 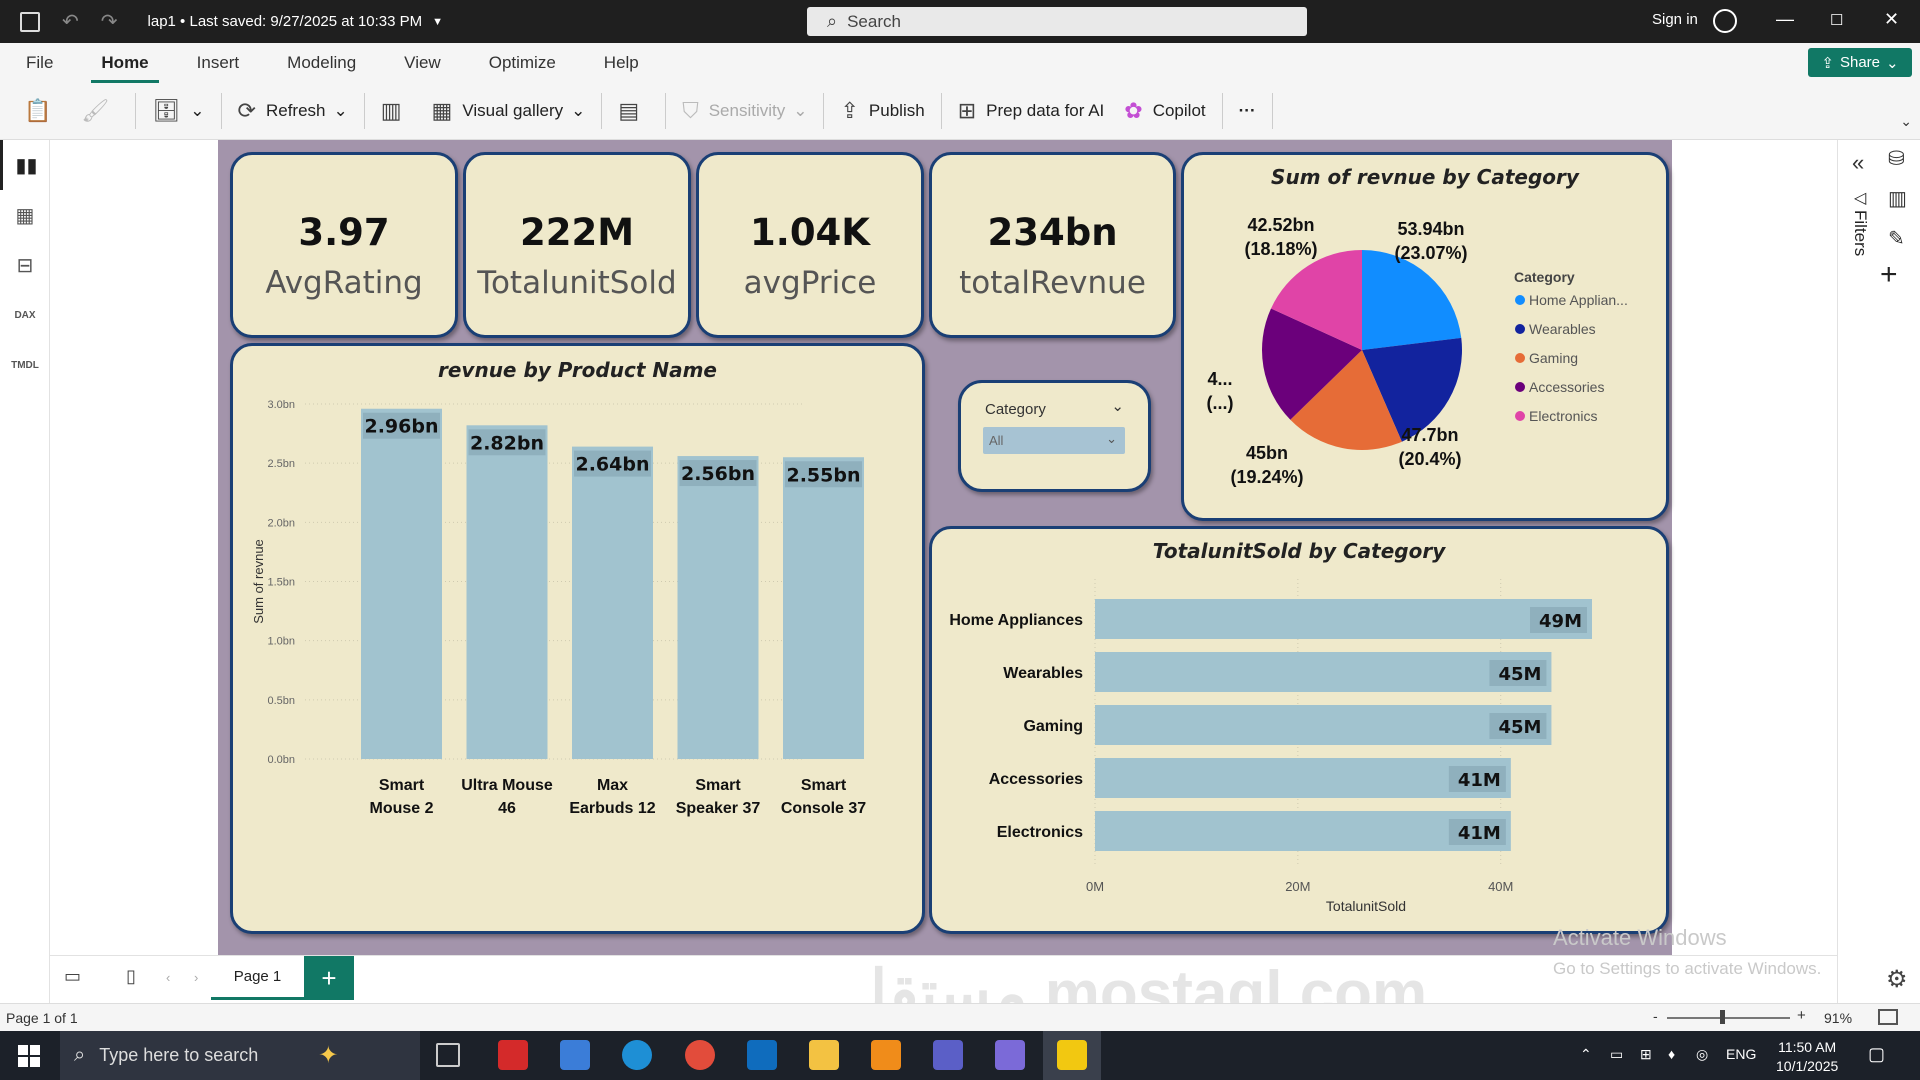 What do you see at coordinates (1892, 19) in the screenshot?
I see `close-icon: ✕` at bounding box center [1892, 19].